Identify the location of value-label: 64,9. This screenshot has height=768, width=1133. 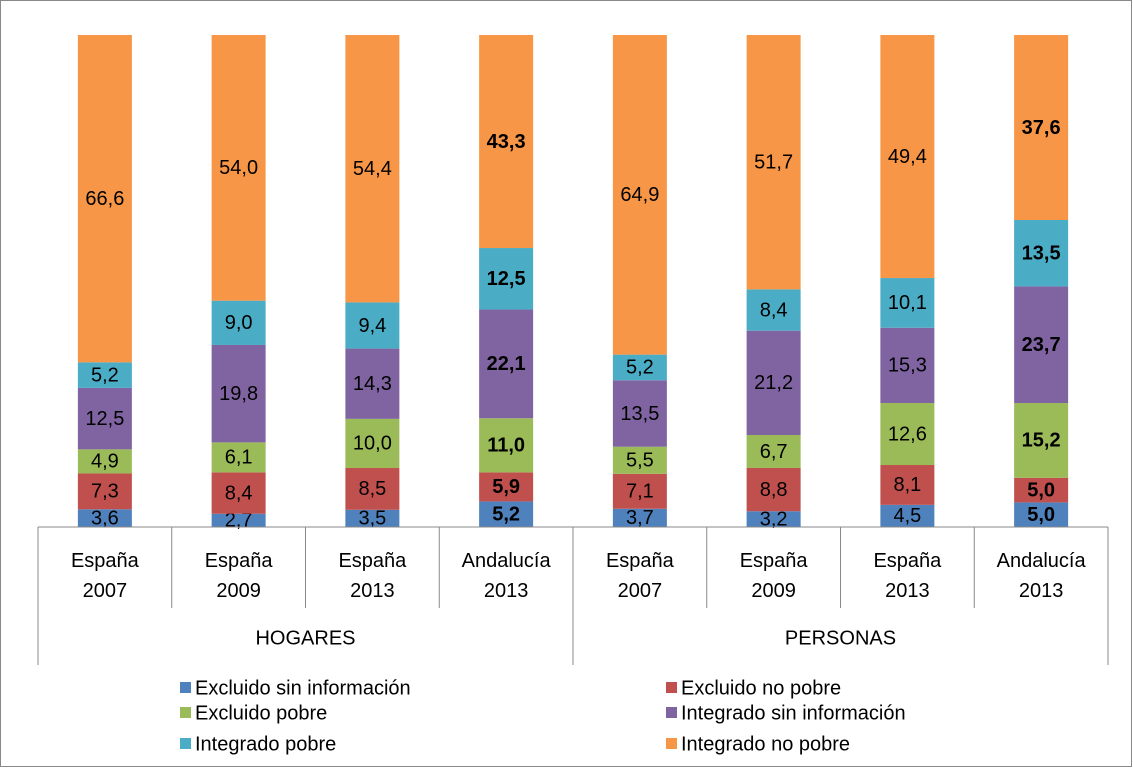
(639, 195).